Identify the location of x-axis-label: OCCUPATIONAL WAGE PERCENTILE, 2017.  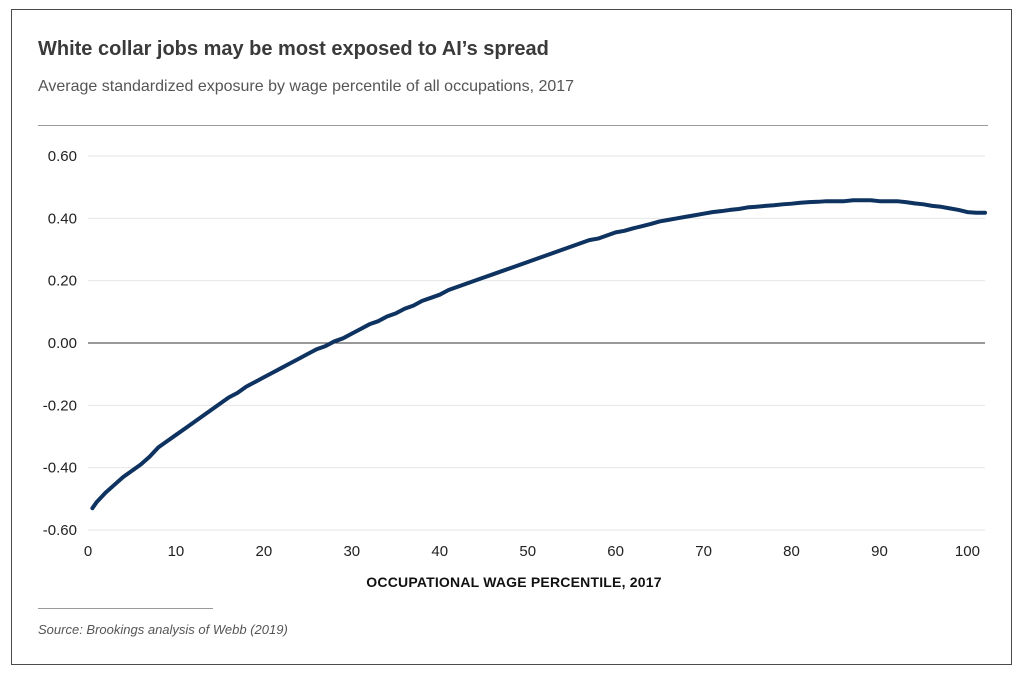
(512, 582).